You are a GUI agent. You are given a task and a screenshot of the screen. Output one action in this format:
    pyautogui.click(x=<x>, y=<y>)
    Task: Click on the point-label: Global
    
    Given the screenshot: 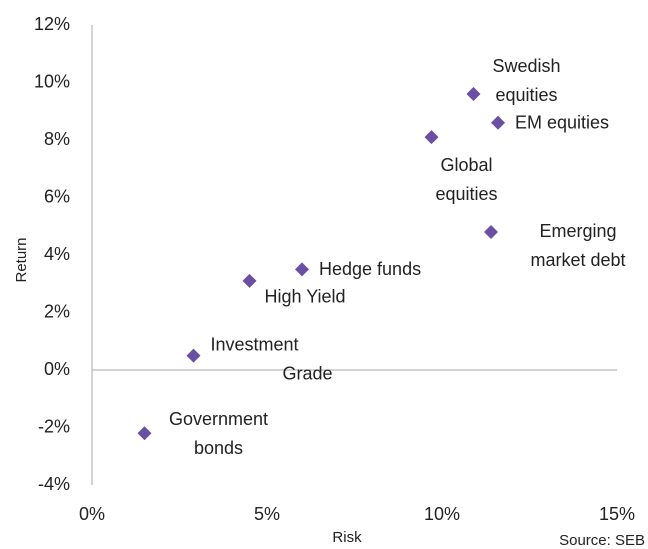 What is the action you would take?
    pyautogui.click(x=466, y=165)
    